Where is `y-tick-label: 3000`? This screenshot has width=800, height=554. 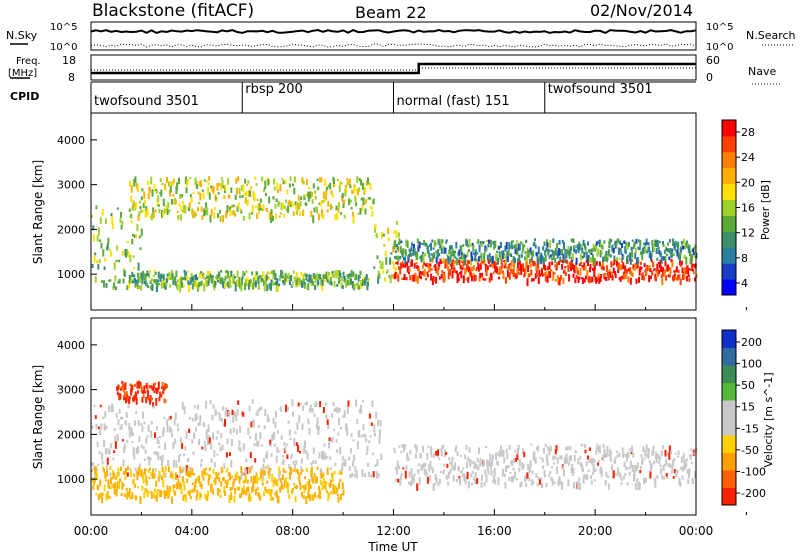 y-tick-label: 3000 is located at coordinates (71, 185).